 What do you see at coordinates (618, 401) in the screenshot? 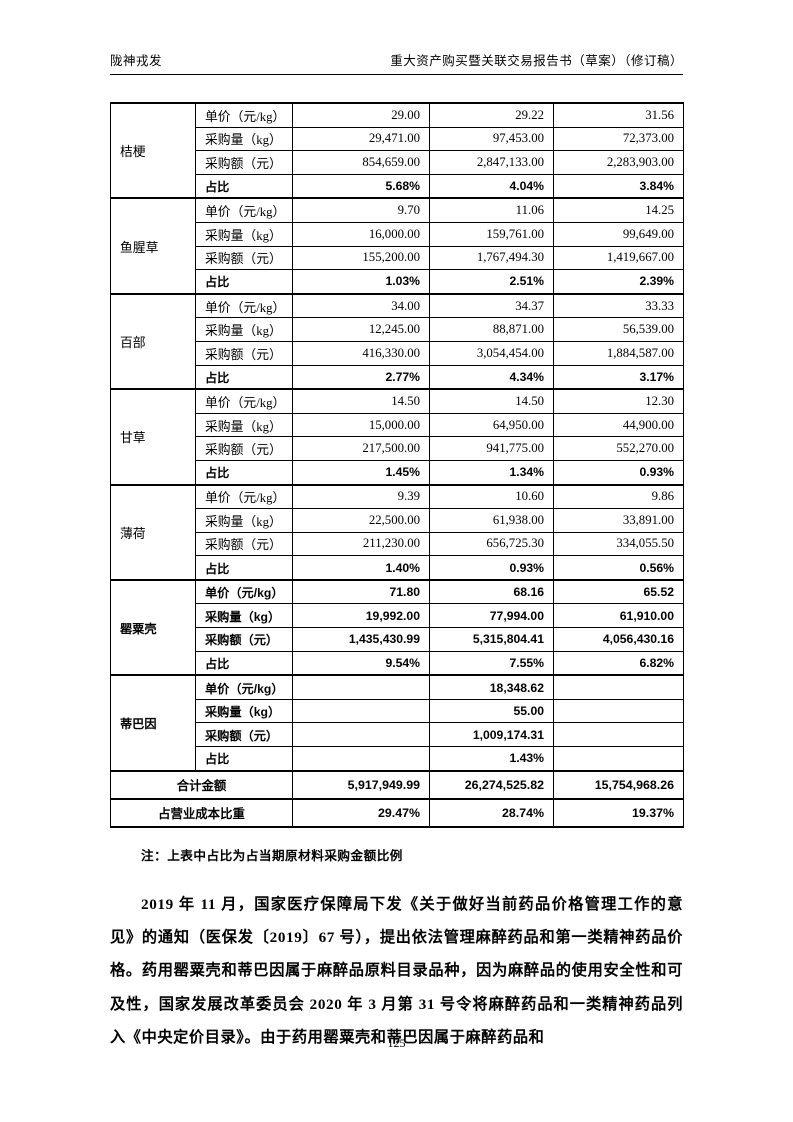
I see `cell-value: 12.30` at bounding box center [618, 401].